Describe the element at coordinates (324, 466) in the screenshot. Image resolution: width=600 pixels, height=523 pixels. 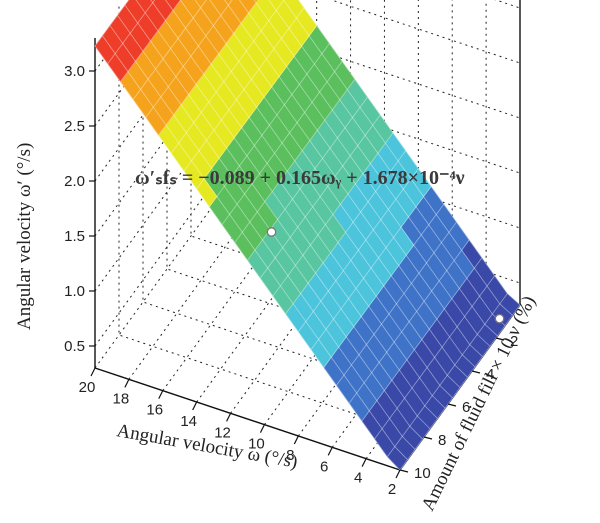
I see `x-tick-label: 6` at that location.